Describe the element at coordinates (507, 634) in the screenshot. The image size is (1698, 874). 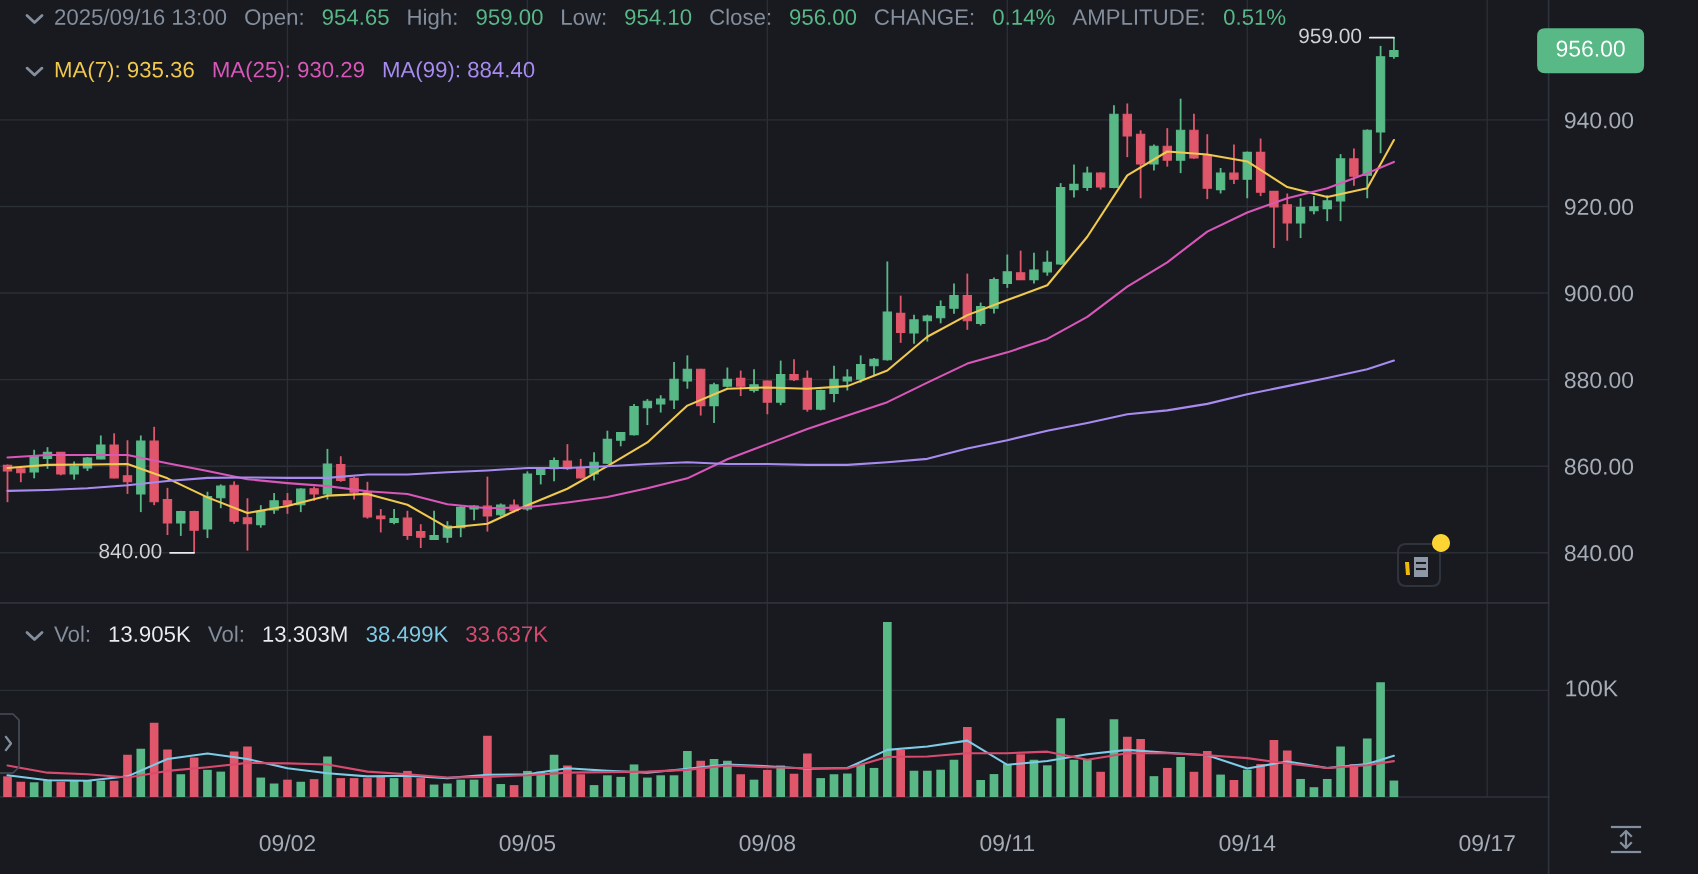
I see `text: 33.637K` at that location.